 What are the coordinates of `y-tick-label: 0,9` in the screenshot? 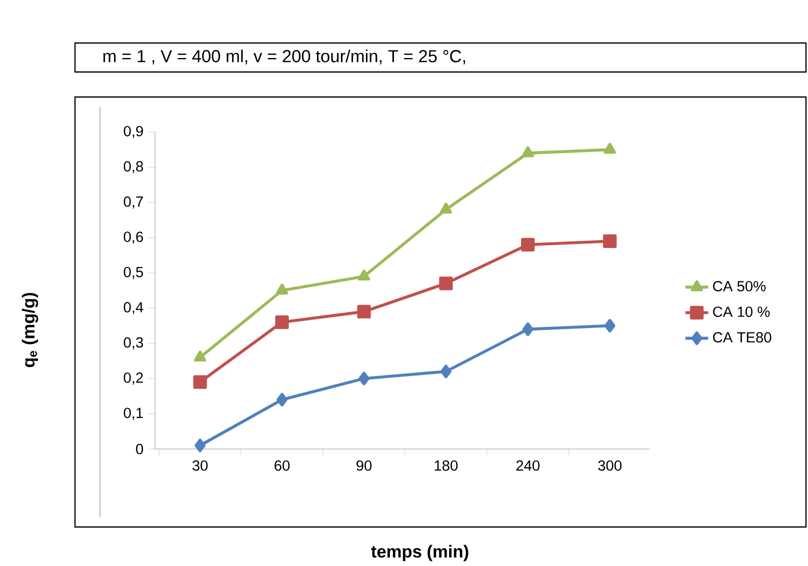 It's located at (133, 132).